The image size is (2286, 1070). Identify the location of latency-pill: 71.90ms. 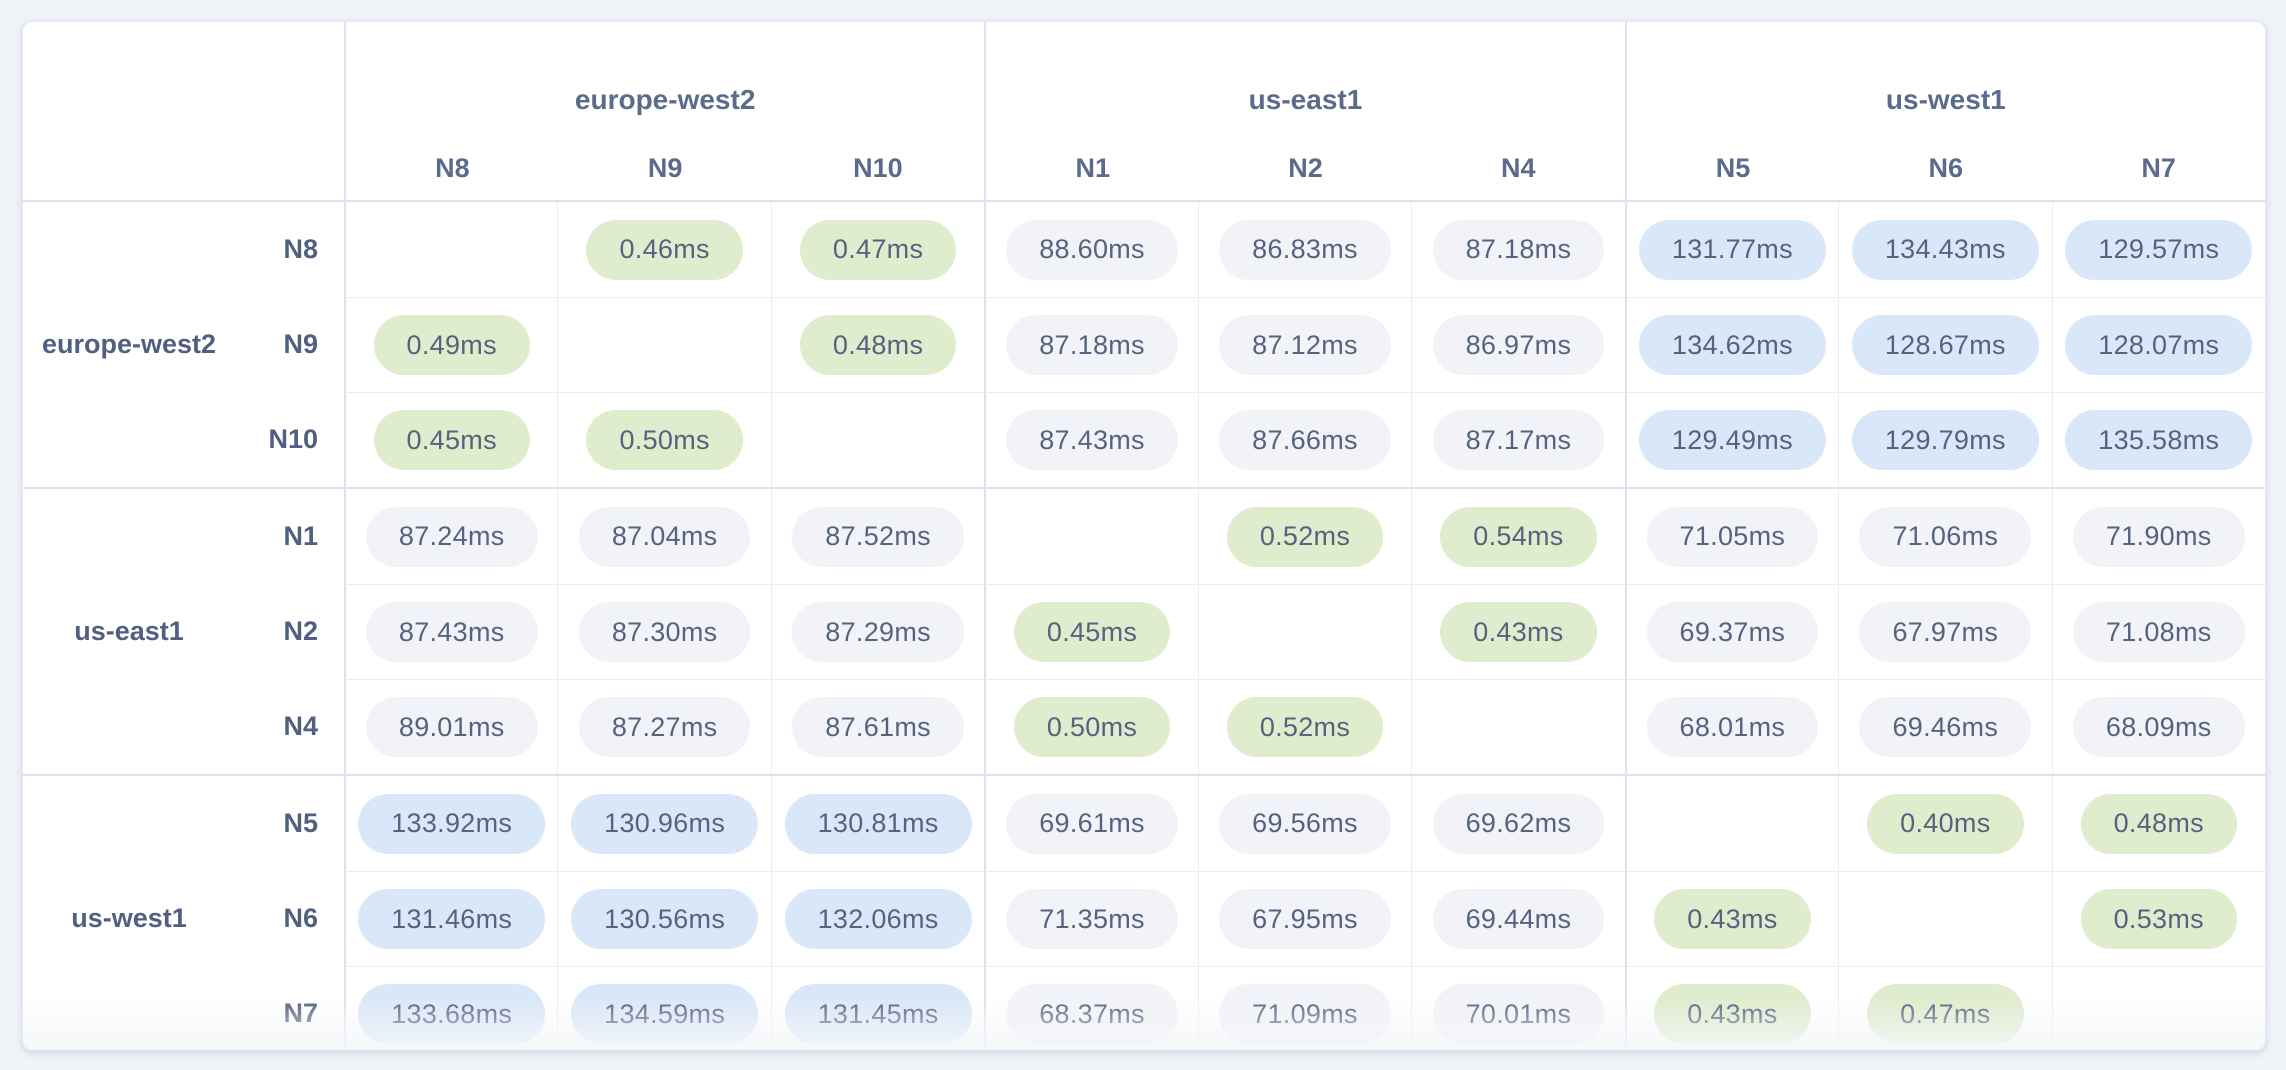
(2158, 536).